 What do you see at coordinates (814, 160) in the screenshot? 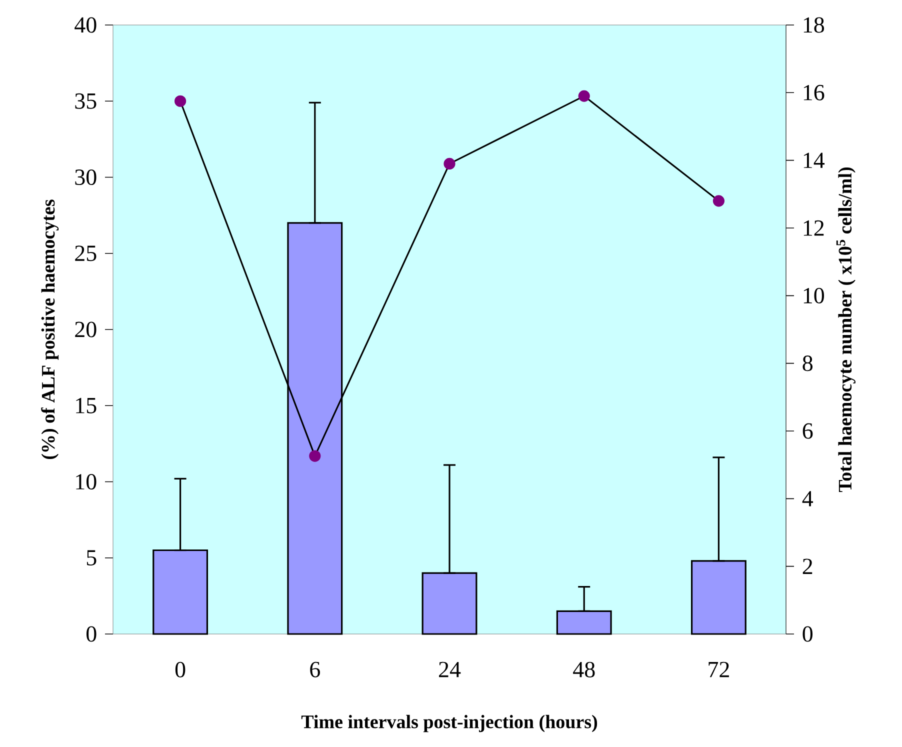
I see `y2-tick-label: 14` at bounding box center [814, 160].